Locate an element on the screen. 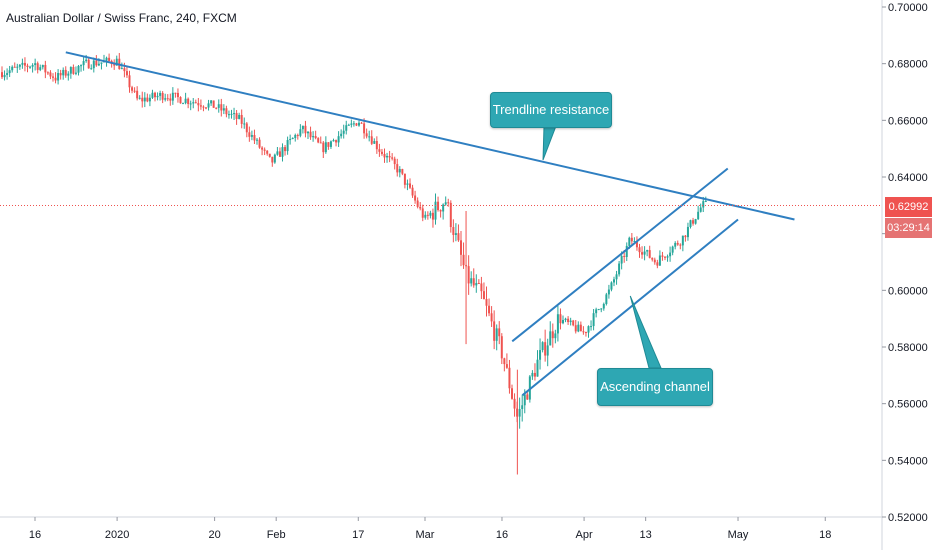 This screenshot has height=550, width=932. annotation-trendline-resistance: Trendline resistance is located at coordinates (551, 110).